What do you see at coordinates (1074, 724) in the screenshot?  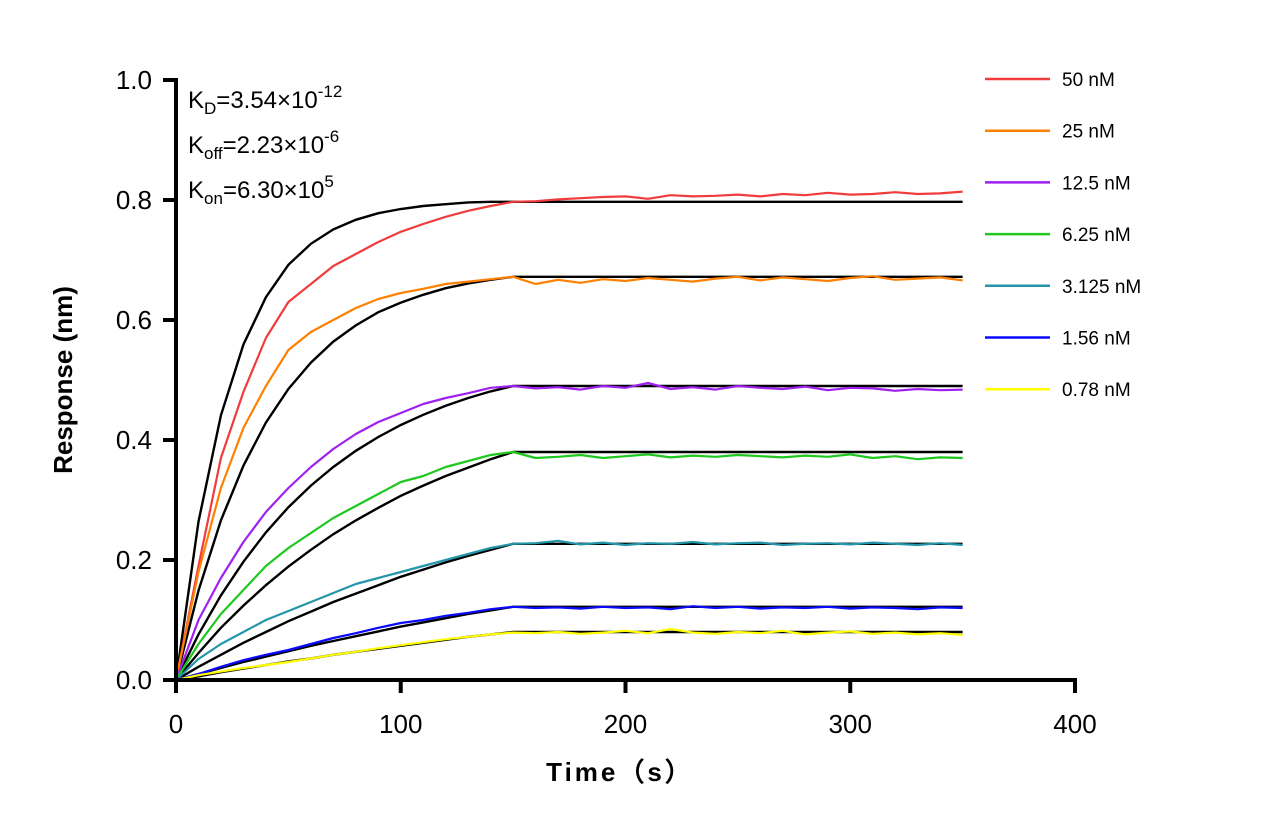 I see `x-tick-label: 400` at bounding box center [1074, 724].